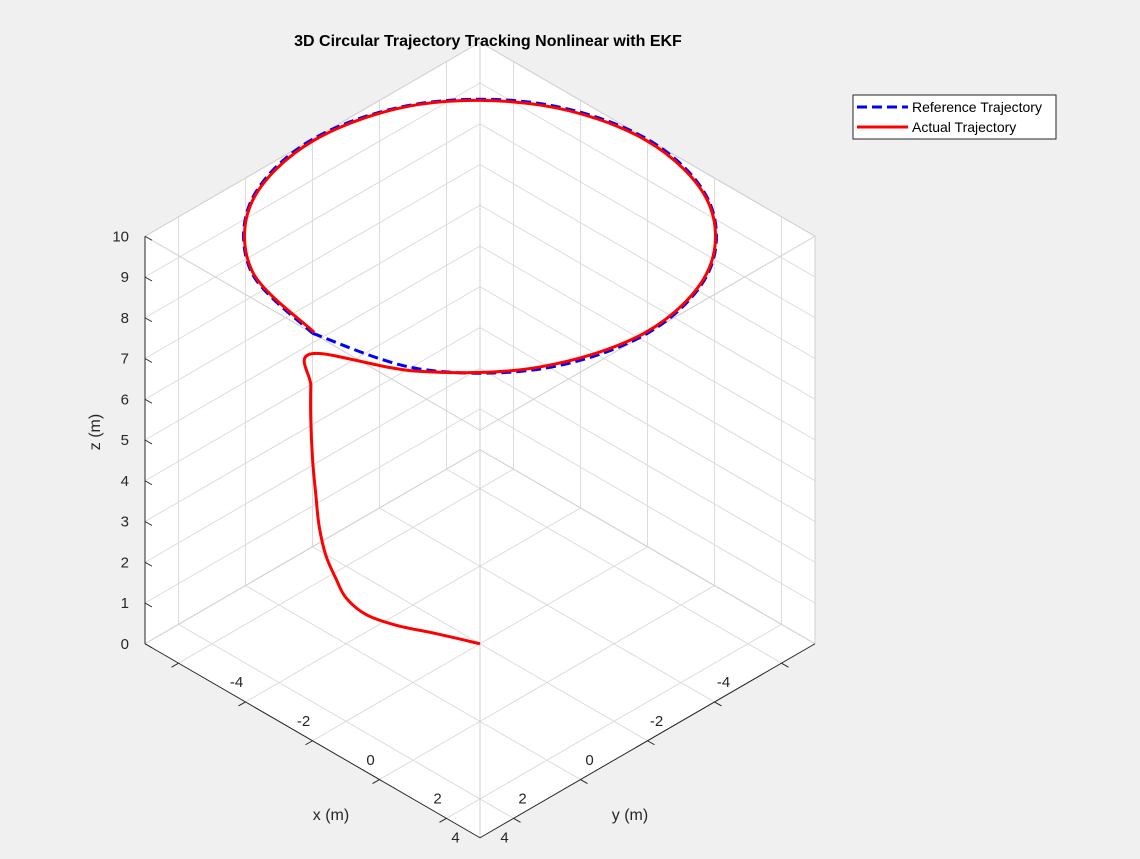 The width and height of the screenshot is (1140, 859). Describe the element at coordinates (370, 760) in the screenshot. I see `y-tick-label: 0` at that location.